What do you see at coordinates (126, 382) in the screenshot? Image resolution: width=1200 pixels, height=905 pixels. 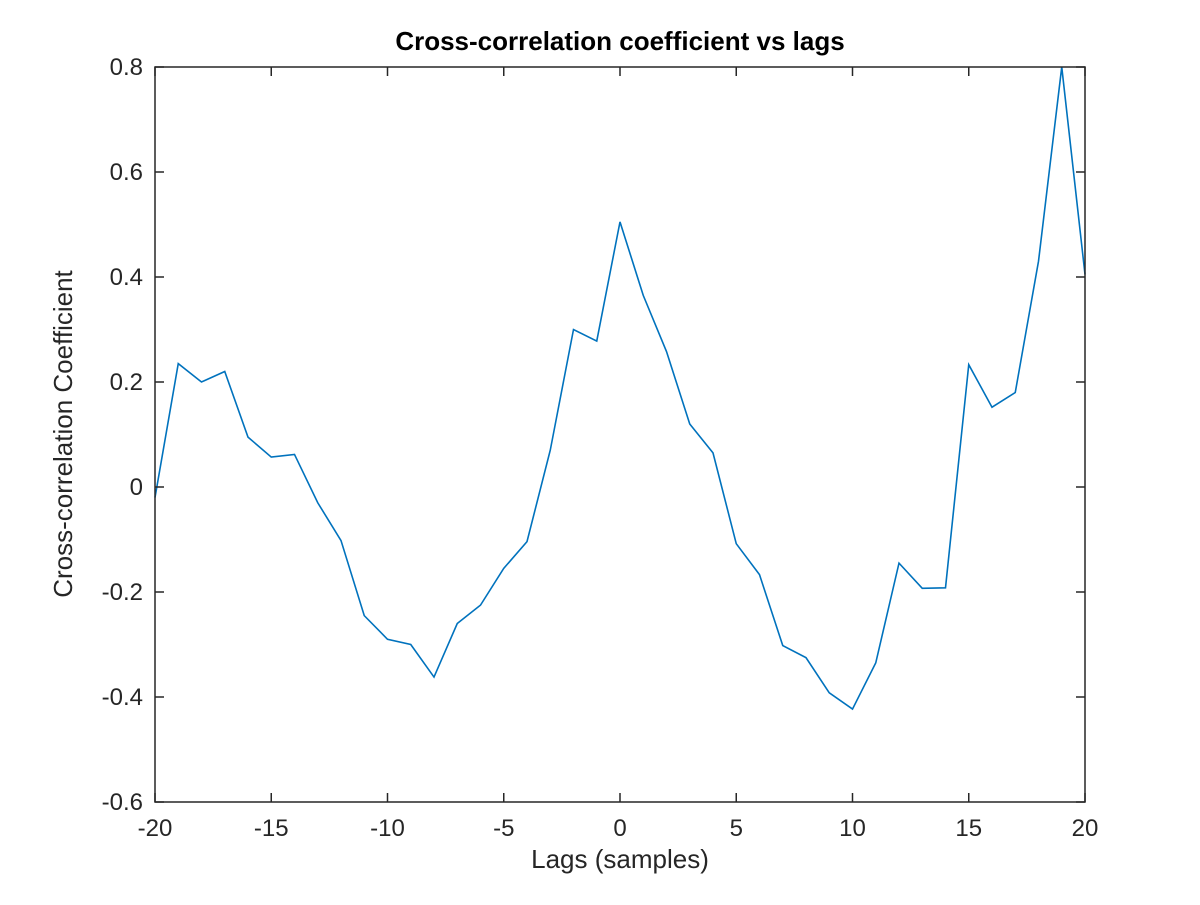 I see `y-tick-label: 0.2` at bounding box center [126, 382].